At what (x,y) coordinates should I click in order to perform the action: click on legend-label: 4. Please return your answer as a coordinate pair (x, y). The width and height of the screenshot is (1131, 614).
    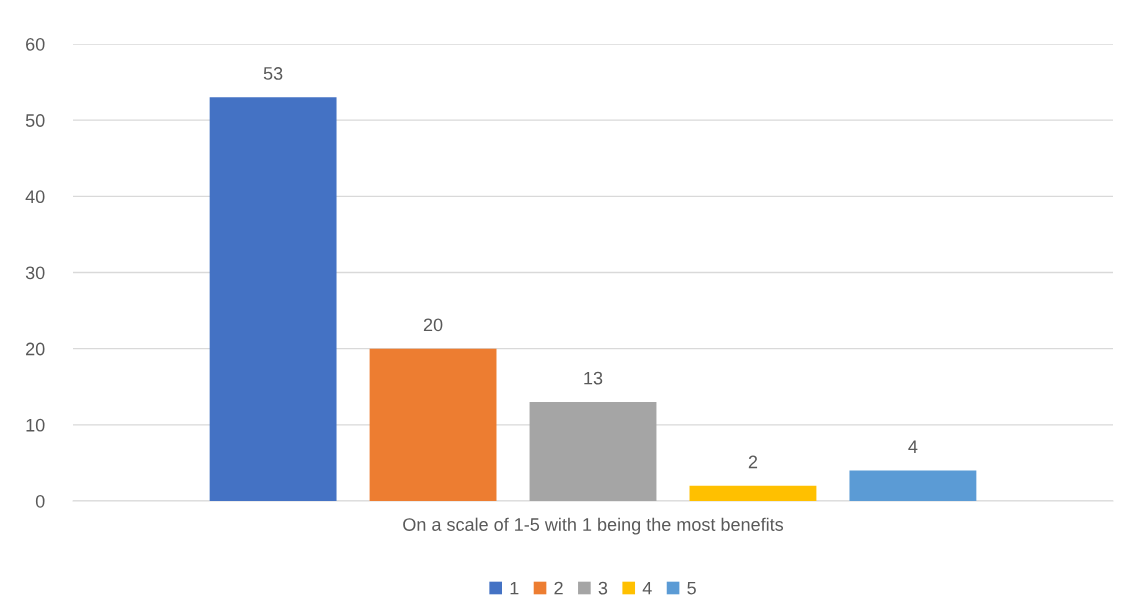
    Looking at the image, I should click on (647, 588).